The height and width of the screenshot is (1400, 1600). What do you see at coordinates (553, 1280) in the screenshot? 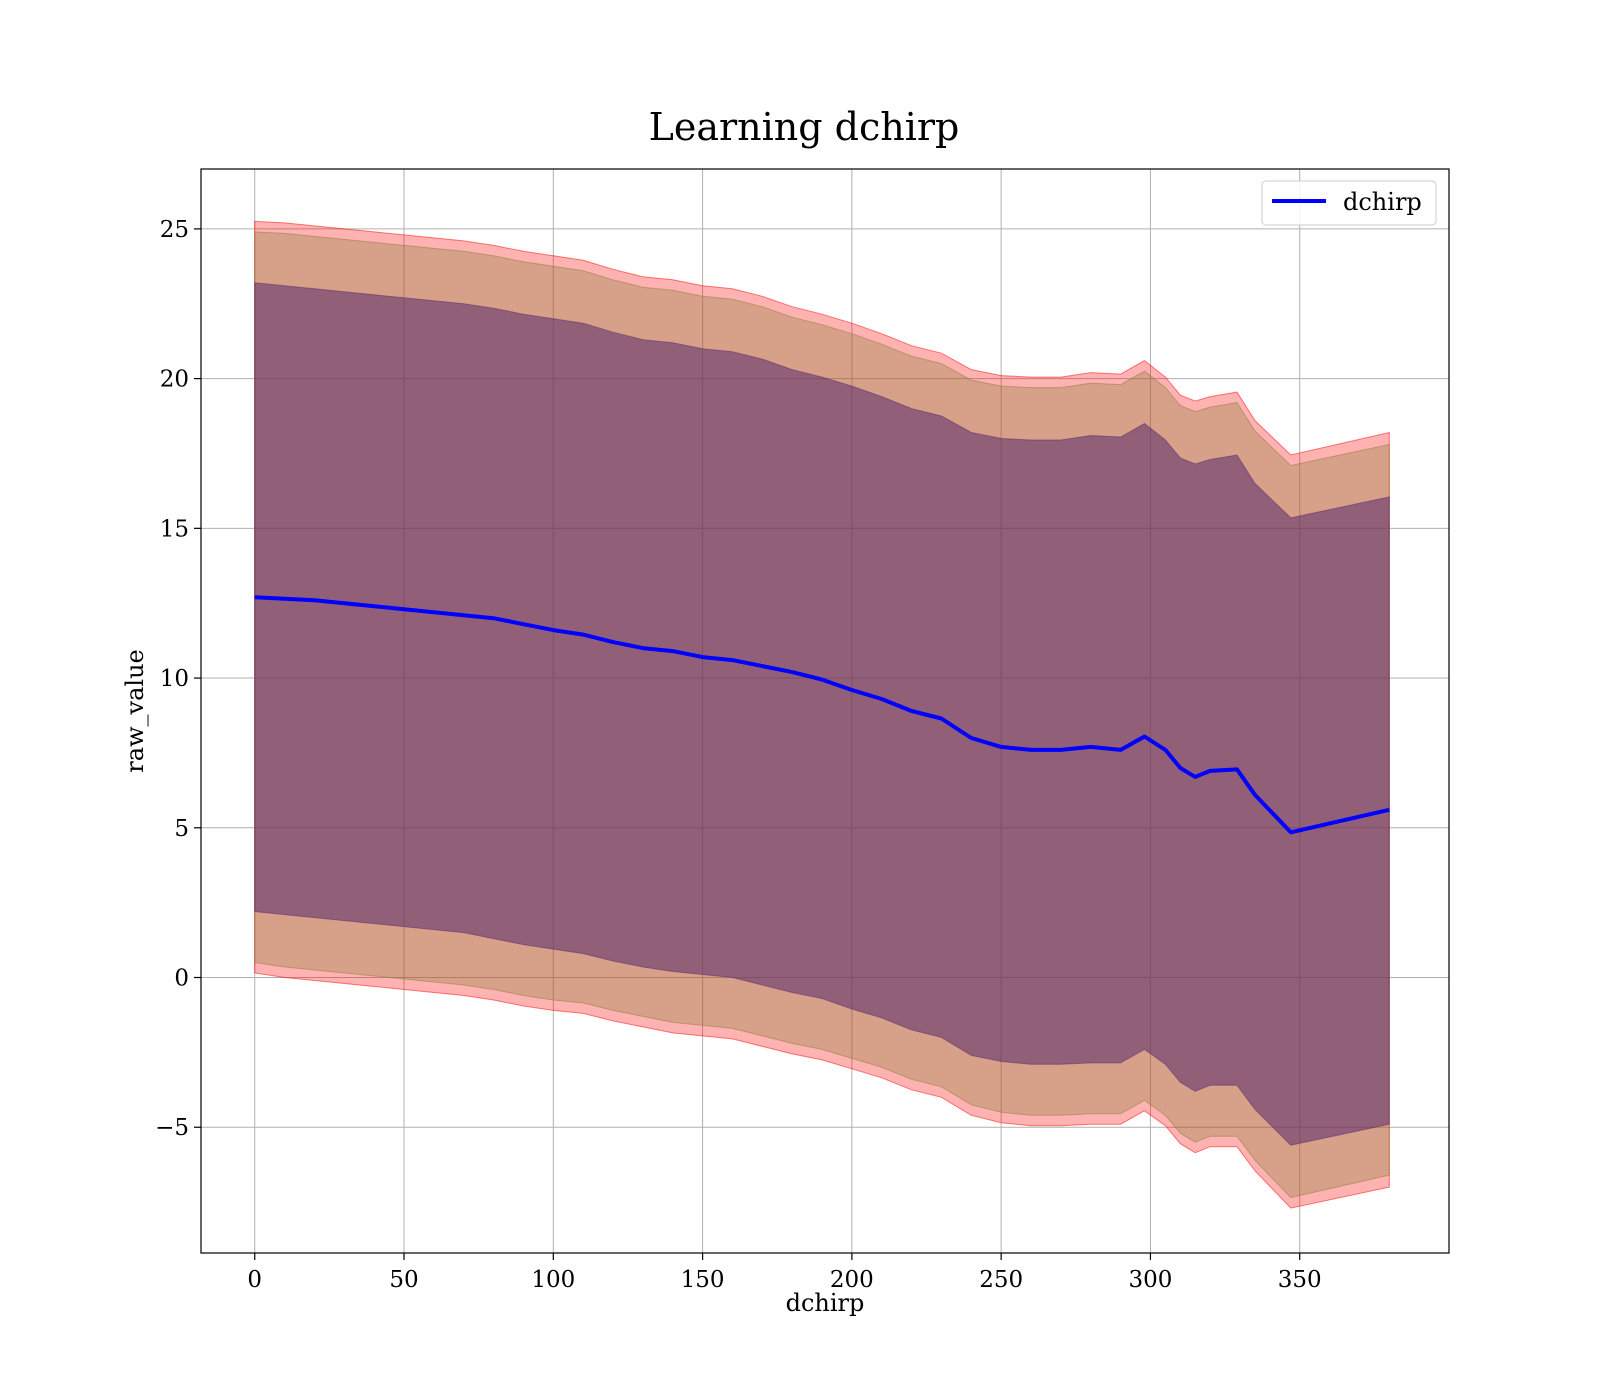
I see `x-tick-label: 100` at bounding box center [553, 1280].